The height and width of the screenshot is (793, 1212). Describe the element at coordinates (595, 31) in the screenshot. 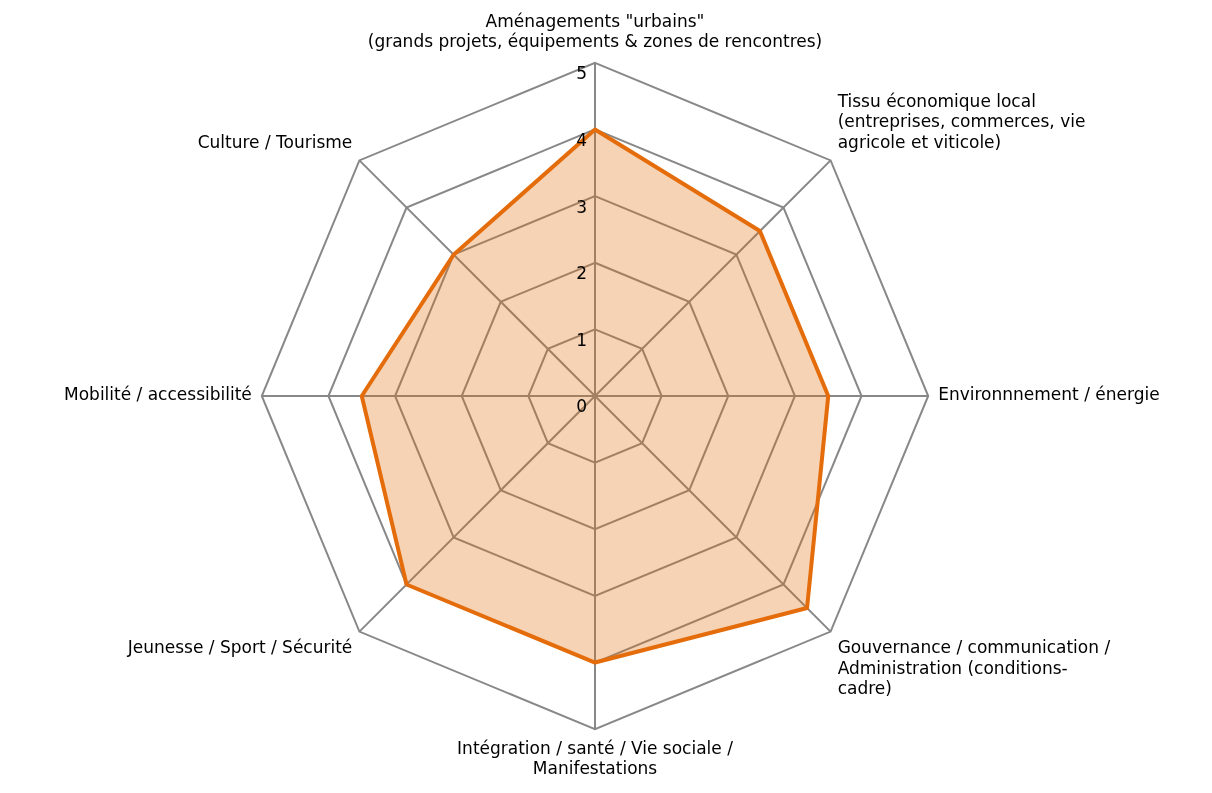

I see `spoke-label: Aménagements "urbains" (grands projets, équipements & zones de rencontres)` at that location.